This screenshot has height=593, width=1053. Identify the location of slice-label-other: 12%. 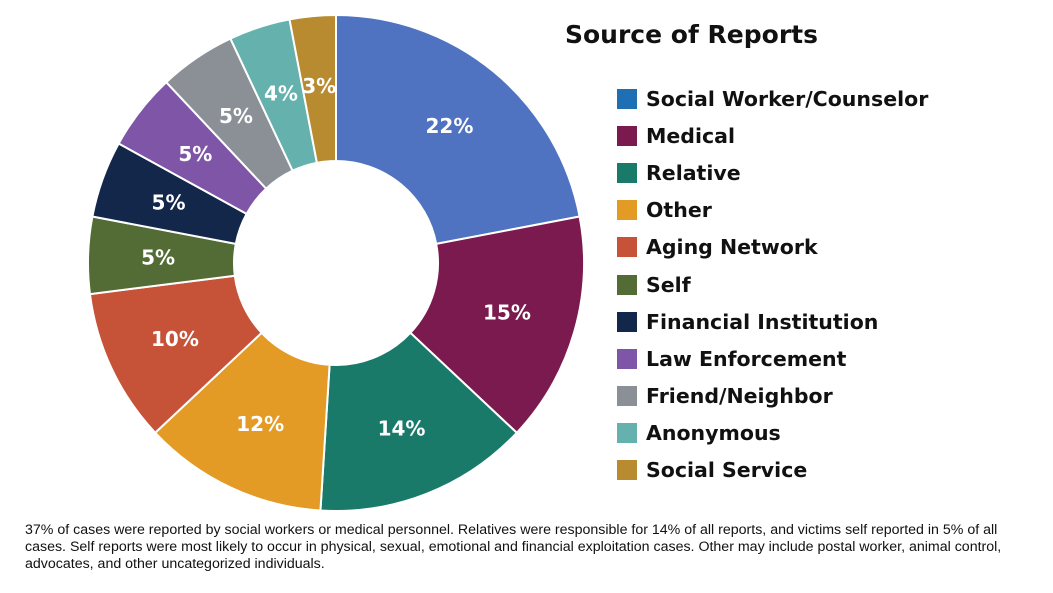
(260, 424).